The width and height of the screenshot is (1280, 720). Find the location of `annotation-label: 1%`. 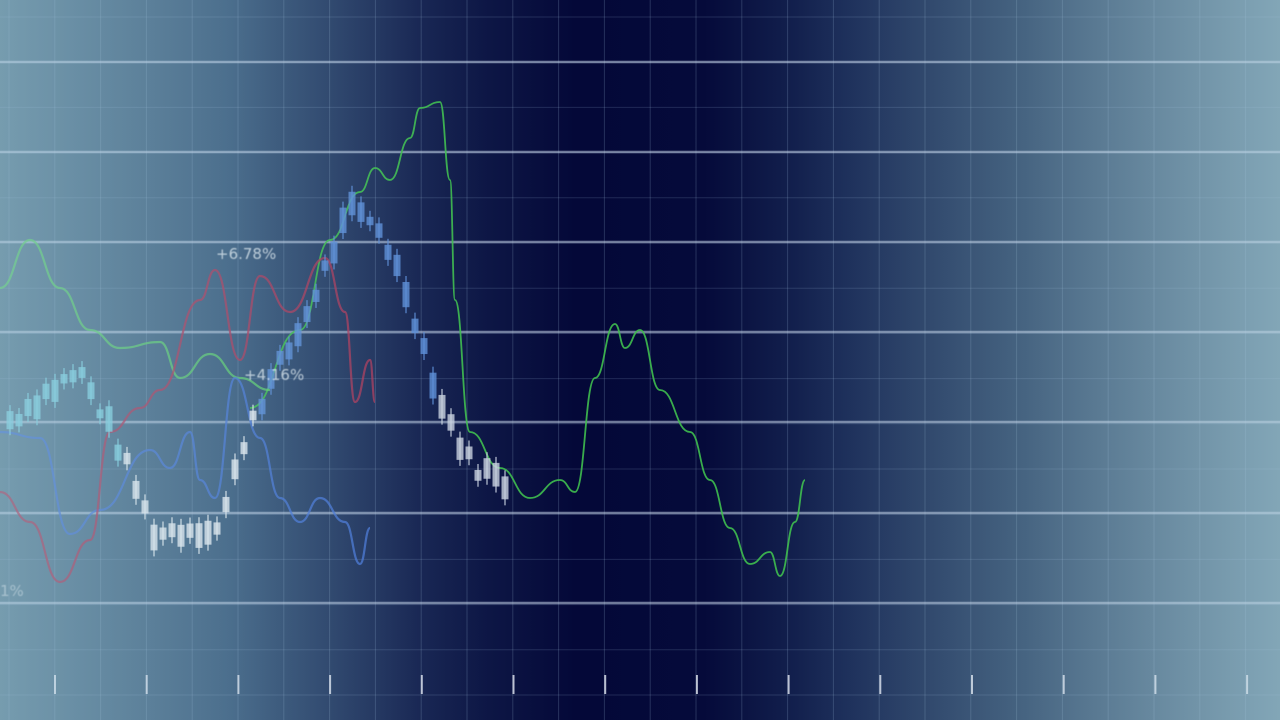

annotation-label: 1% is located at coordinates (12, 591).